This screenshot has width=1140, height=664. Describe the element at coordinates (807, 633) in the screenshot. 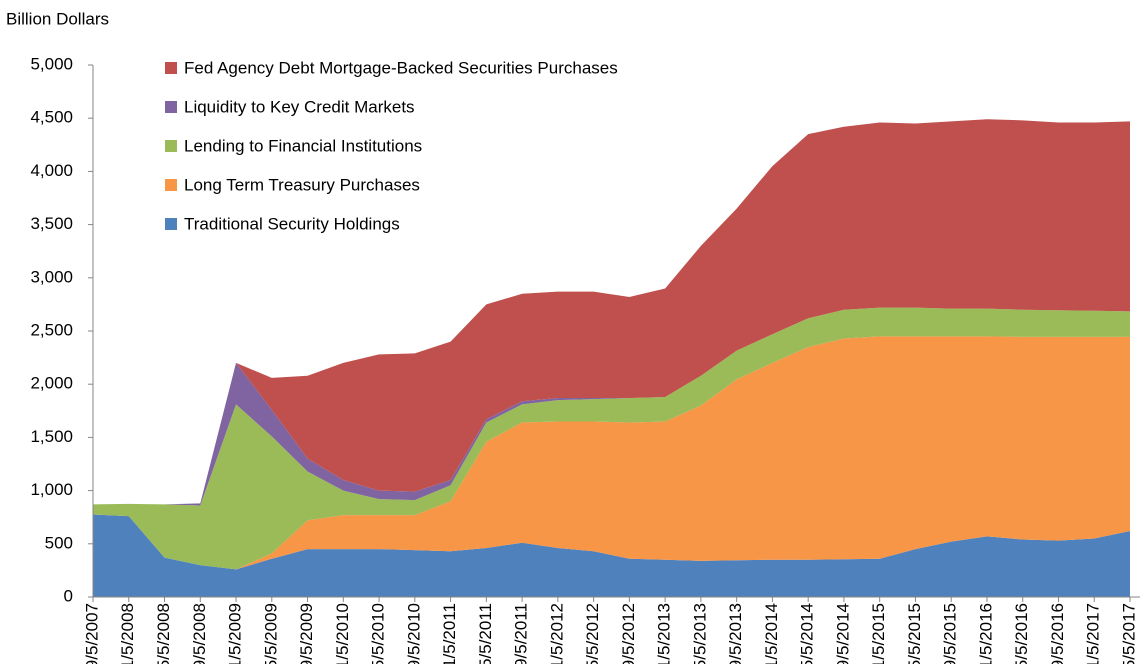

I see `x-tick-label: 5/5/2014` at that location.